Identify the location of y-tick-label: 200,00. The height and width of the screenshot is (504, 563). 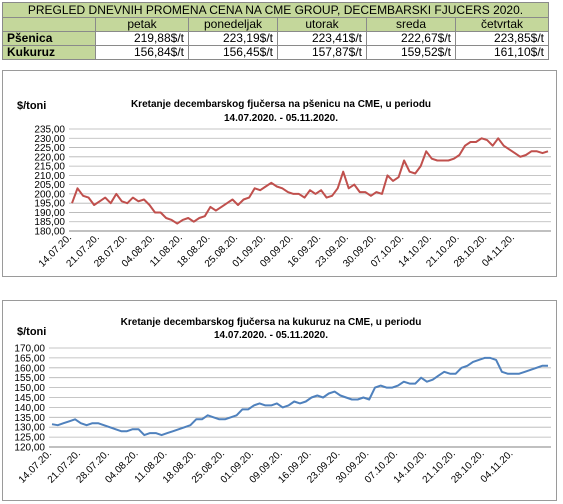
(49, 194).